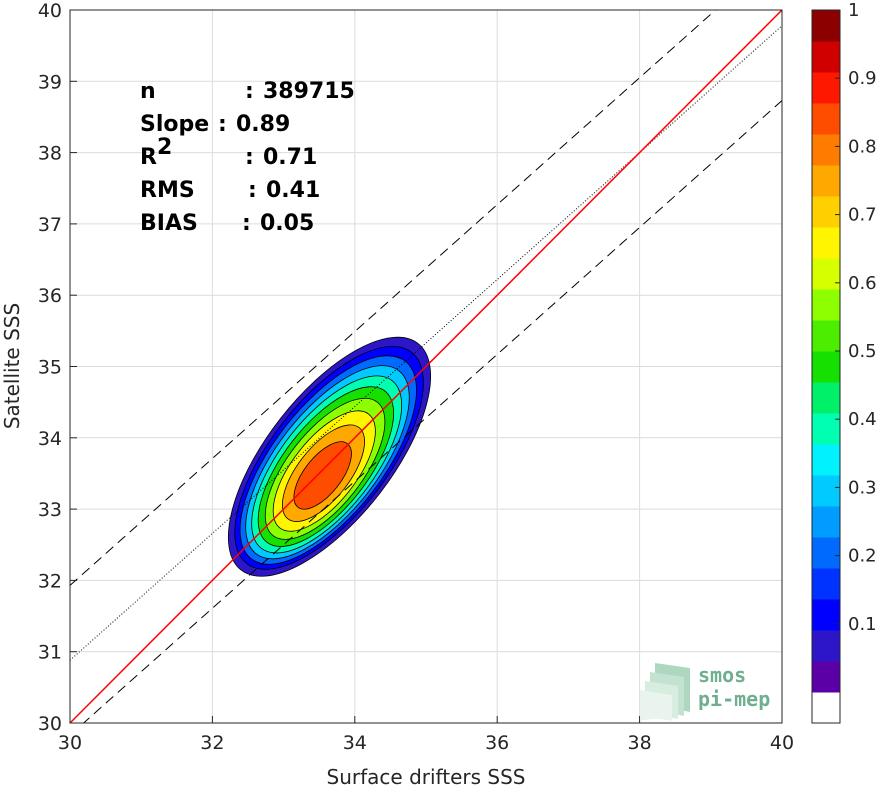  I want to click on x-axis-ticks: 30 32 34 36 38 40, so click(426, 735).